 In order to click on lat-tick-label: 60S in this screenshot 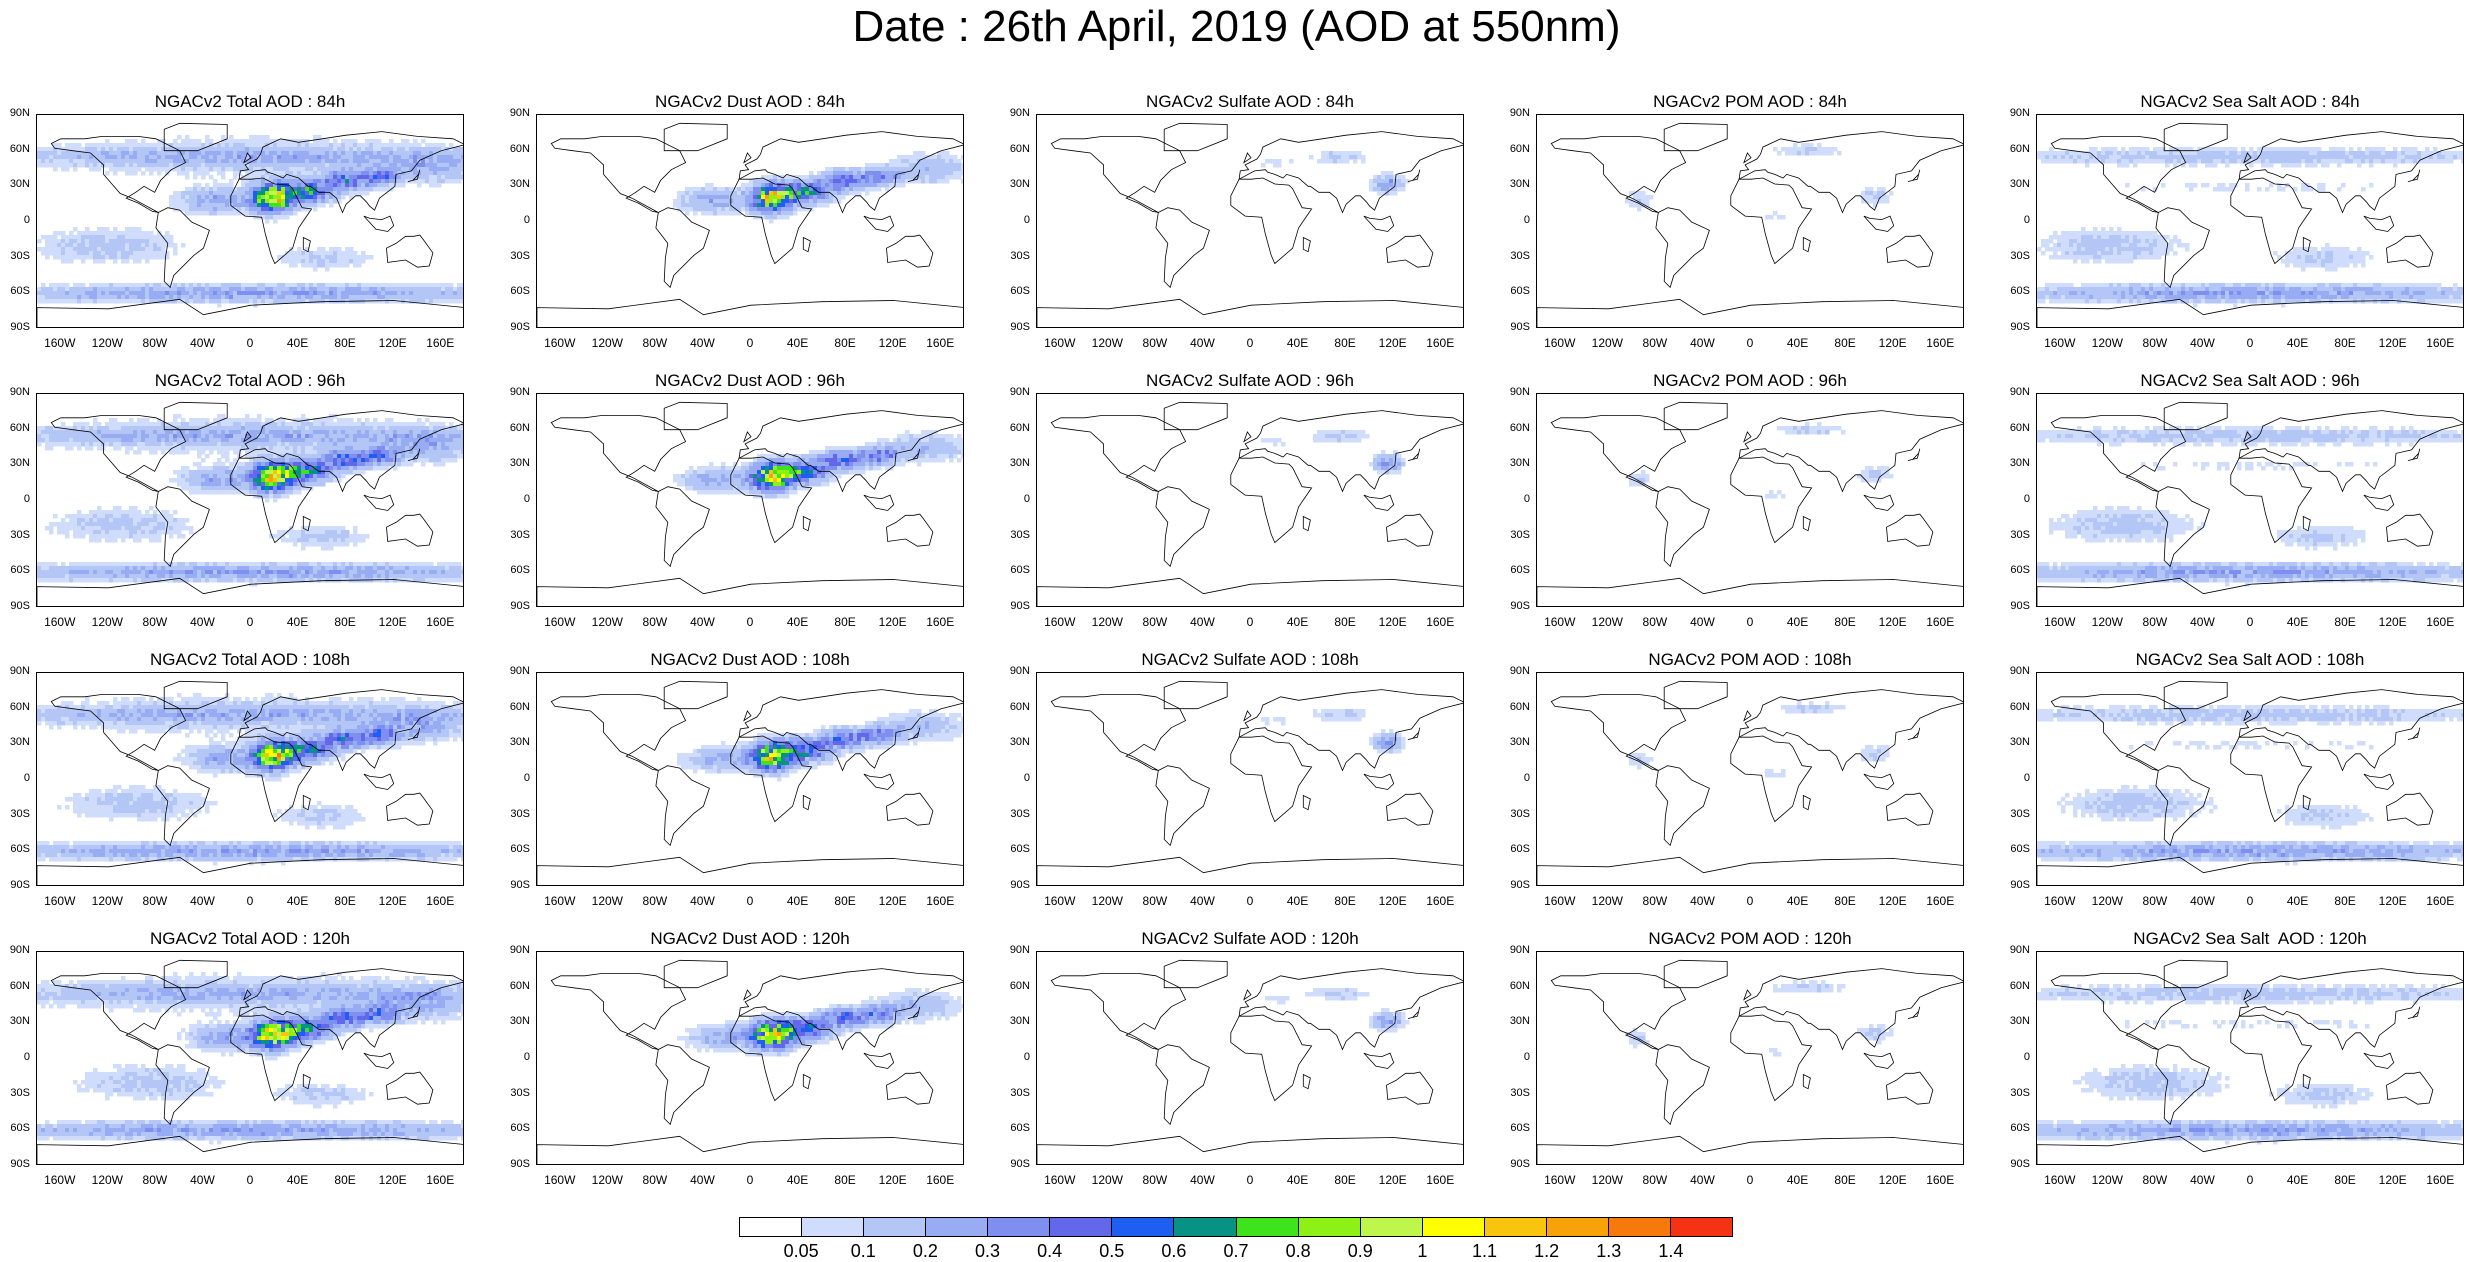, I will do `click(2015, 849)`.